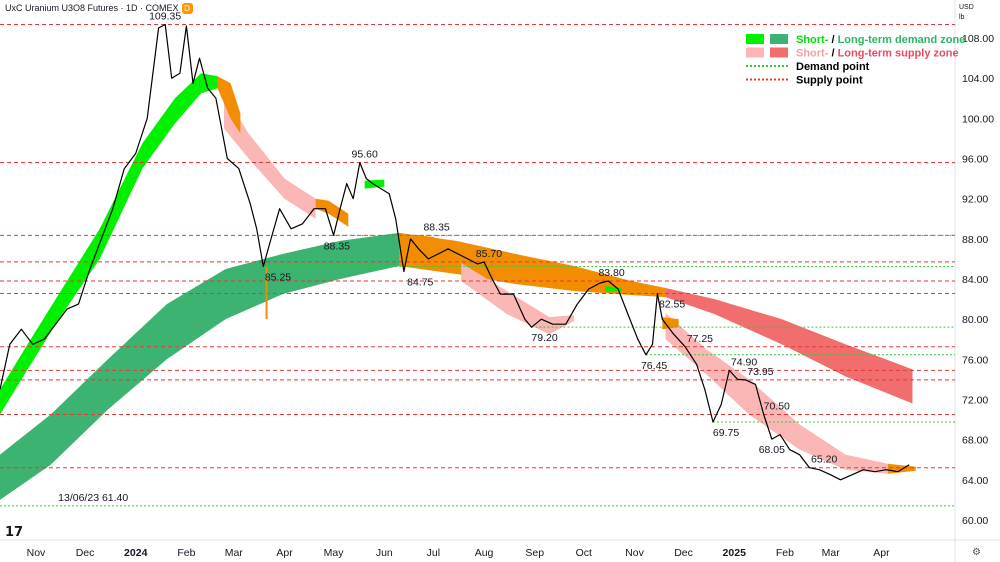  I want to click on y-tick-label: 100.00, so click(978, 119).